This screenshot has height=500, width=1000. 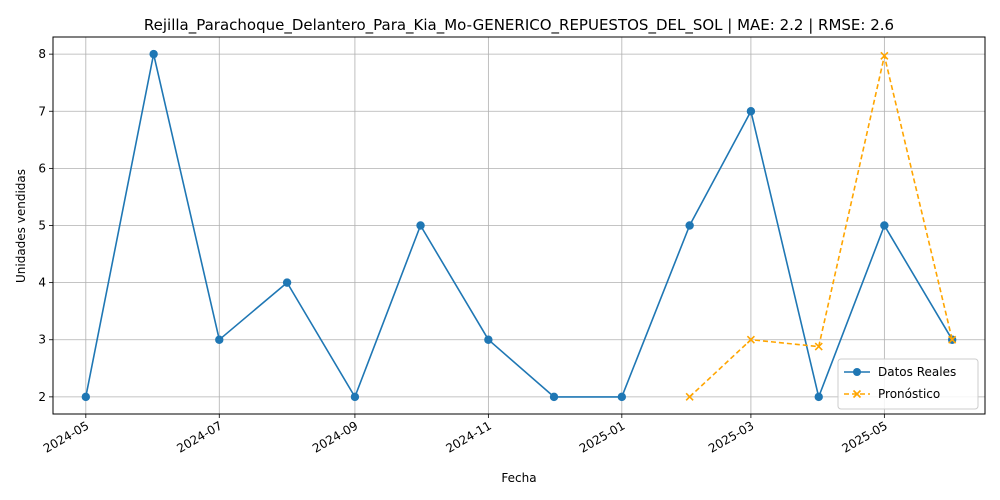 I want to click on y-tick-label: 2, so click(x=42, y=397).